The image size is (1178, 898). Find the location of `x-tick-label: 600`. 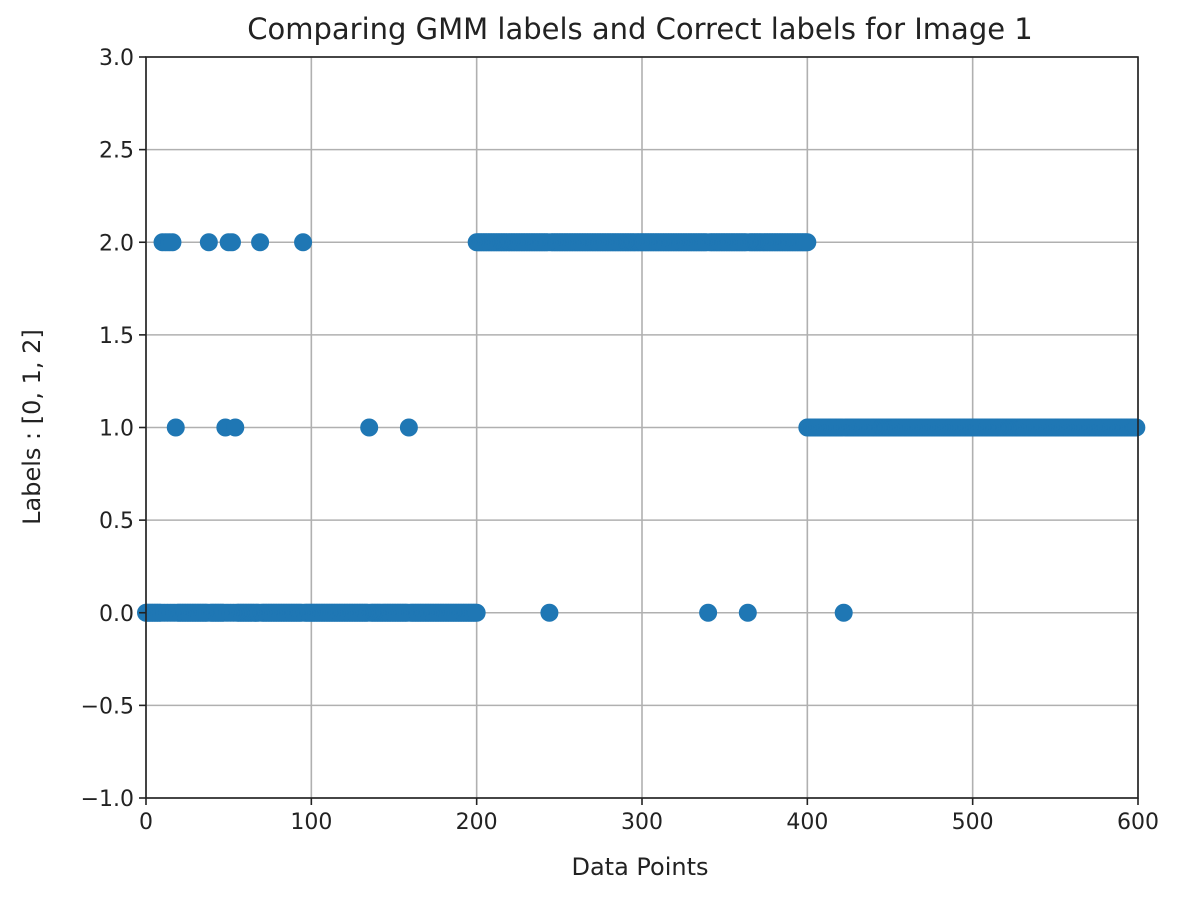

x-tick-label: 600 is located at coordinates (1138, 822).